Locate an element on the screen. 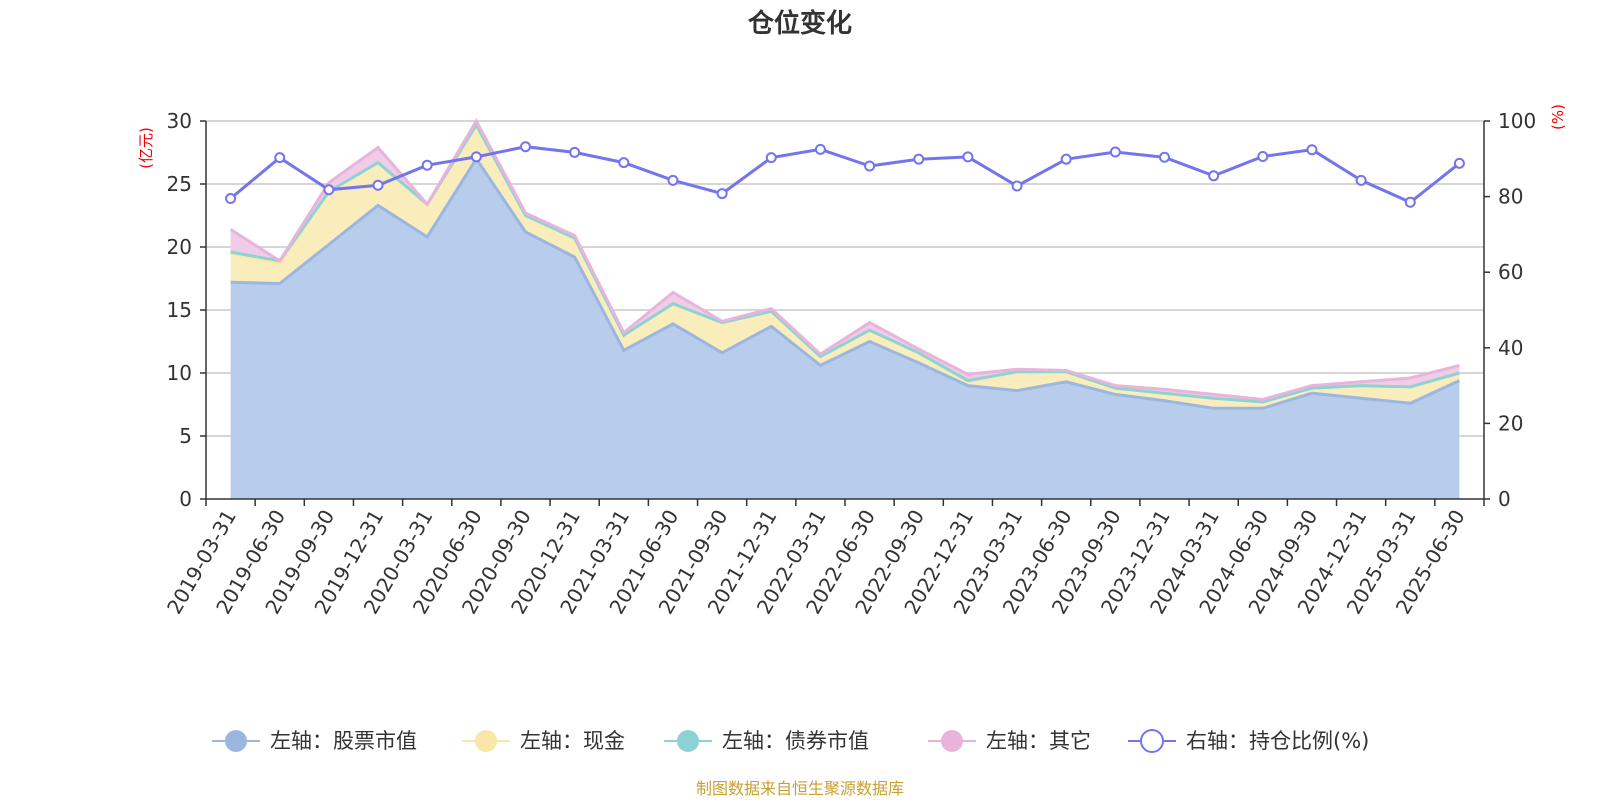 This screenshot has height=800, width=1600. legend-label: 左轴：股票市值 is located at coordinates (343, 741).